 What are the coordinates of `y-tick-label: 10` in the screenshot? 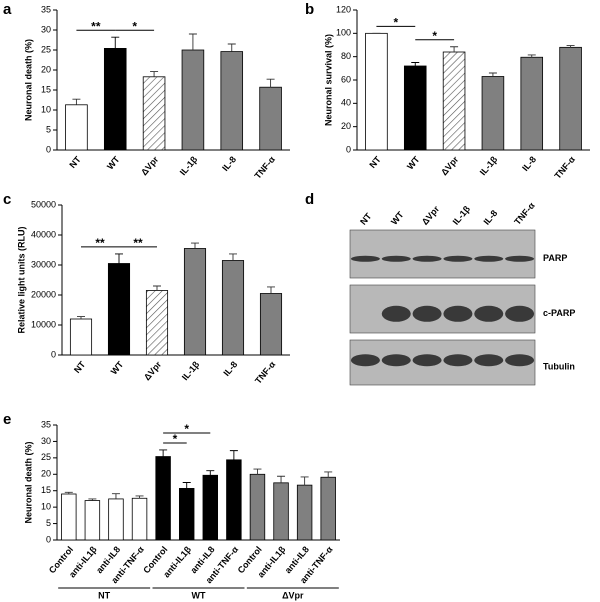 It's located at (46, 109).